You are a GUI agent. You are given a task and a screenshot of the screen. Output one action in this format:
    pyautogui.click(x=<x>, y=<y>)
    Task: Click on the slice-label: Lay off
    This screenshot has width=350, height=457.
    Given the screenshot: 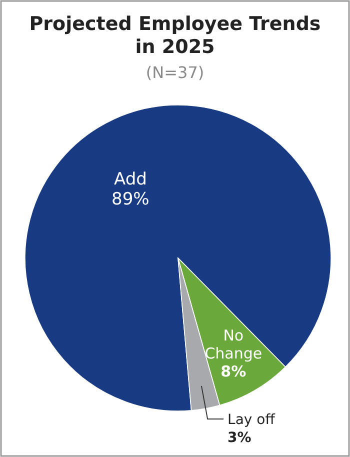 What is the action you would take?
    pyautogui.click(x=252, y=420)
    